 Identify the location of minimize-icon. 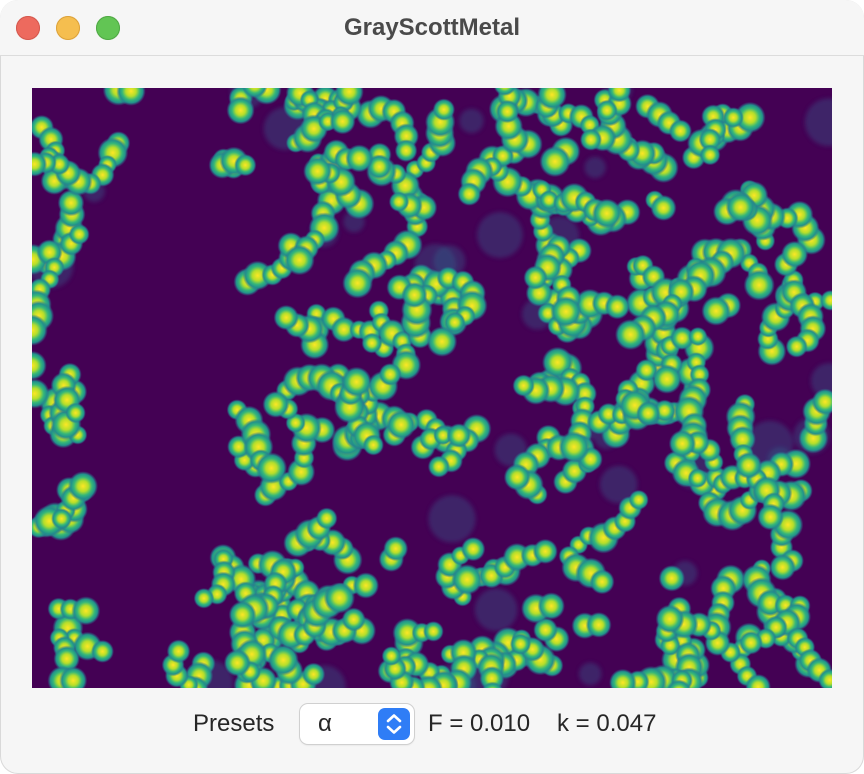
(68, 28).